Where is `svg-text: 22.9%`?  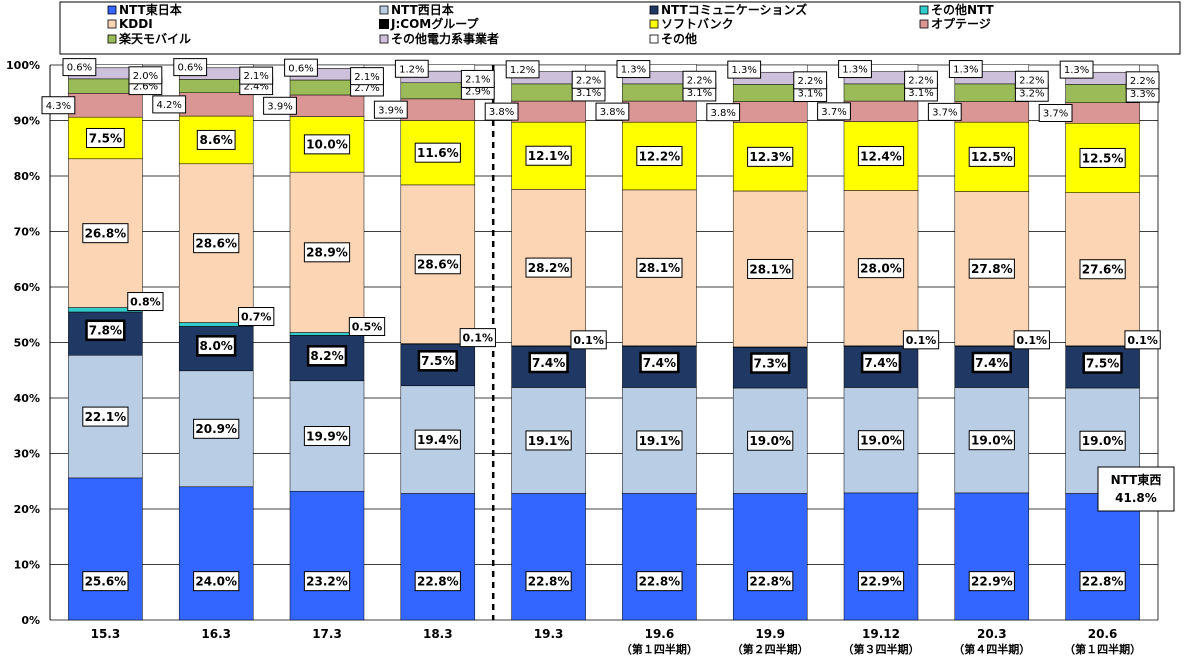 svg-text: 22.9% is located at coordinates (992, 581).